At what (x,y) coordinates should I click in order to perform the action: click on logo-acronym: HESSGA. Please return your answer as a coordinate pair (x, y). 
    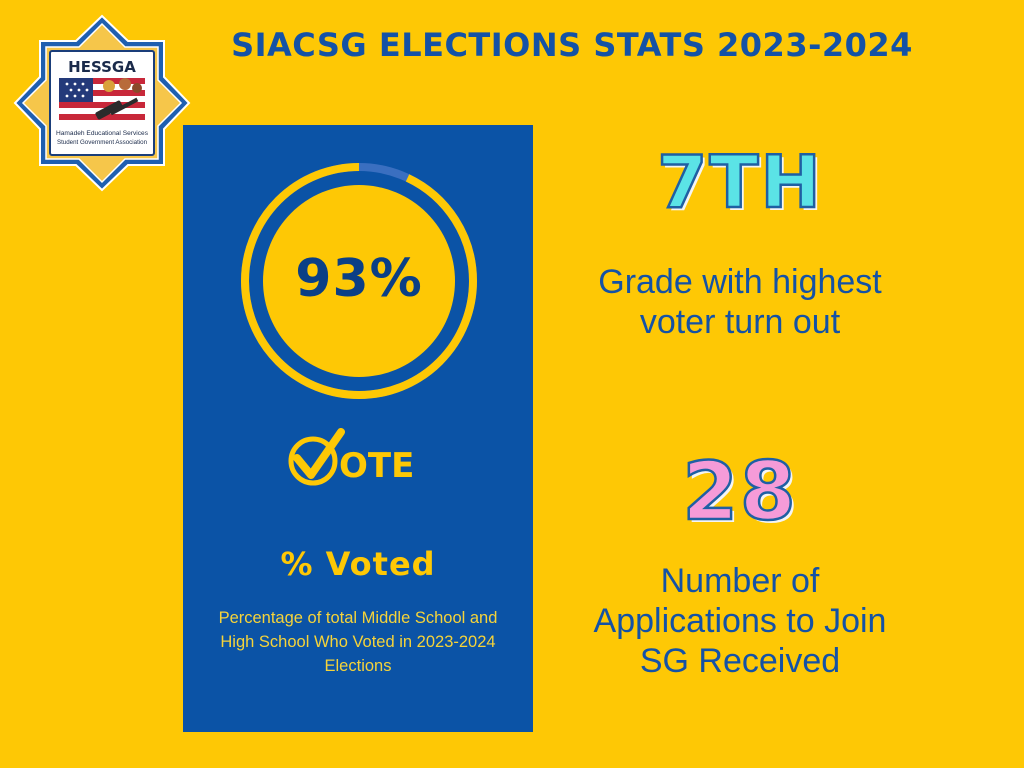
    Looking at the image, I should click on (102, 67).